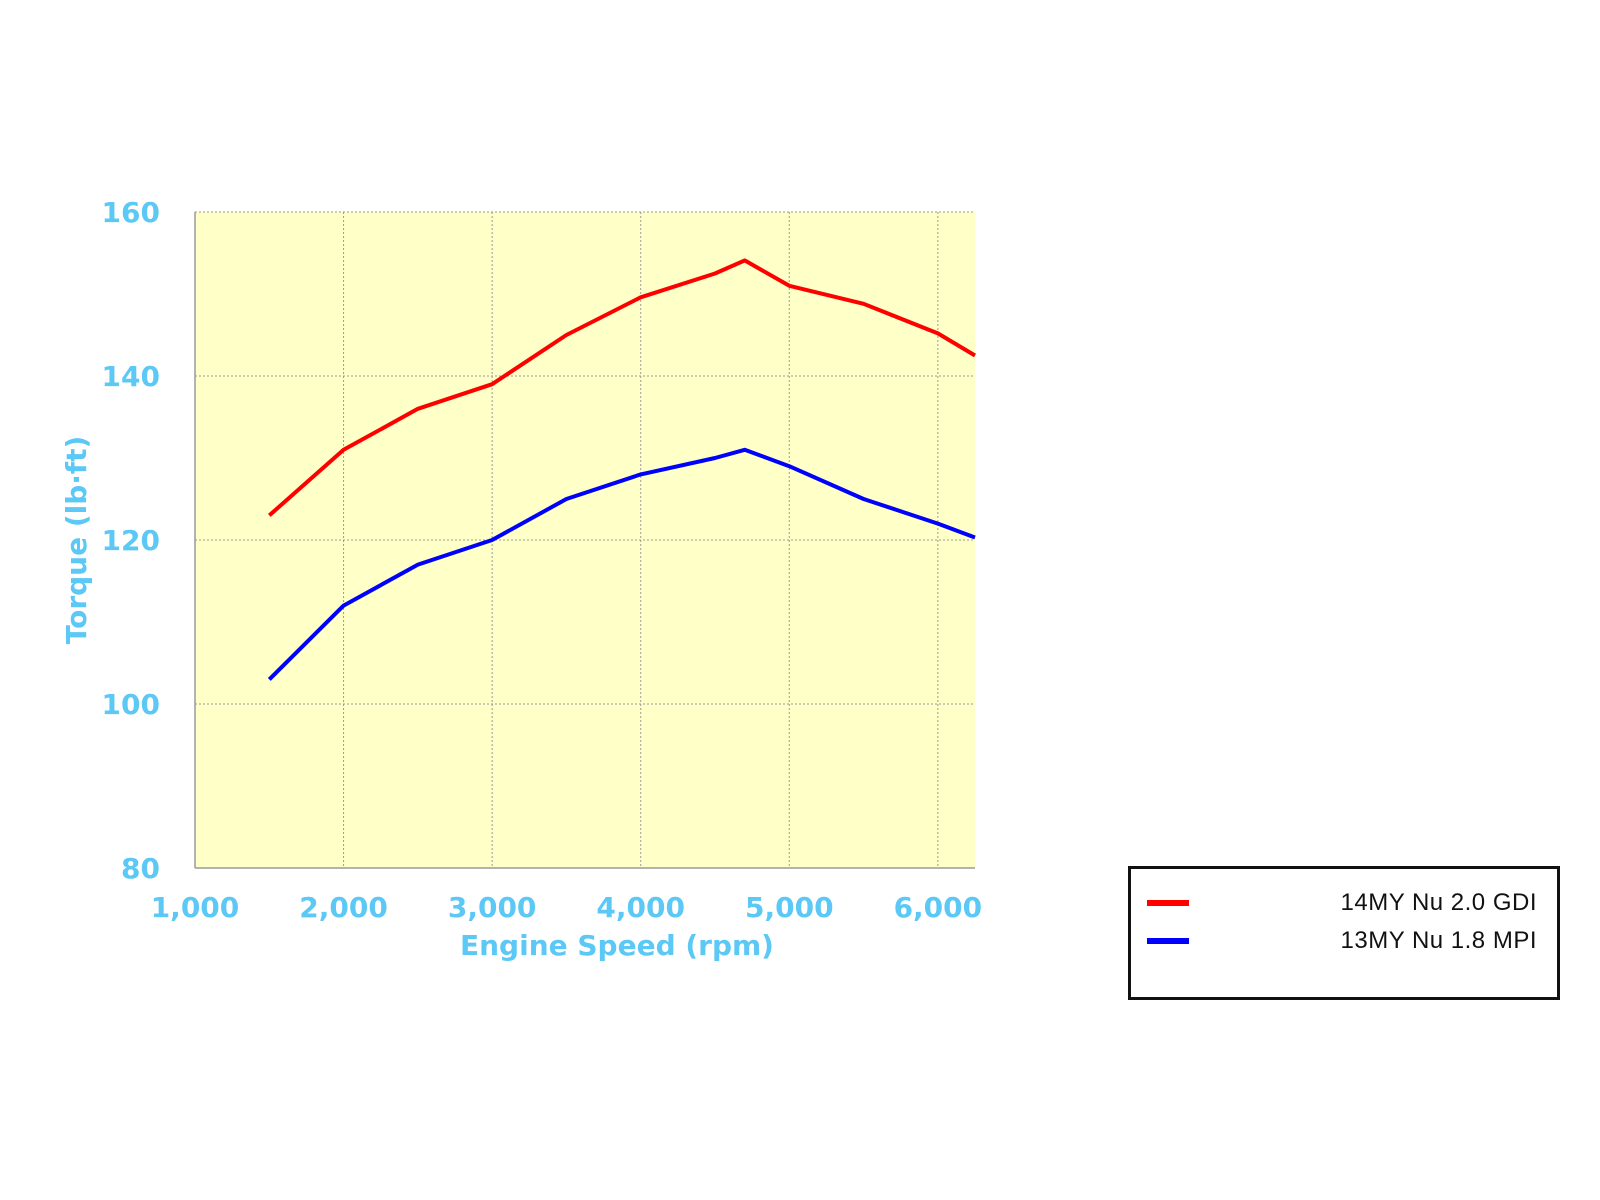 Image resolution: width=1600 pixels, height=1200 pixels. I want to click on legend-label-mpi: 13MY Nu 1.8 MPI, so click(1438, 940).